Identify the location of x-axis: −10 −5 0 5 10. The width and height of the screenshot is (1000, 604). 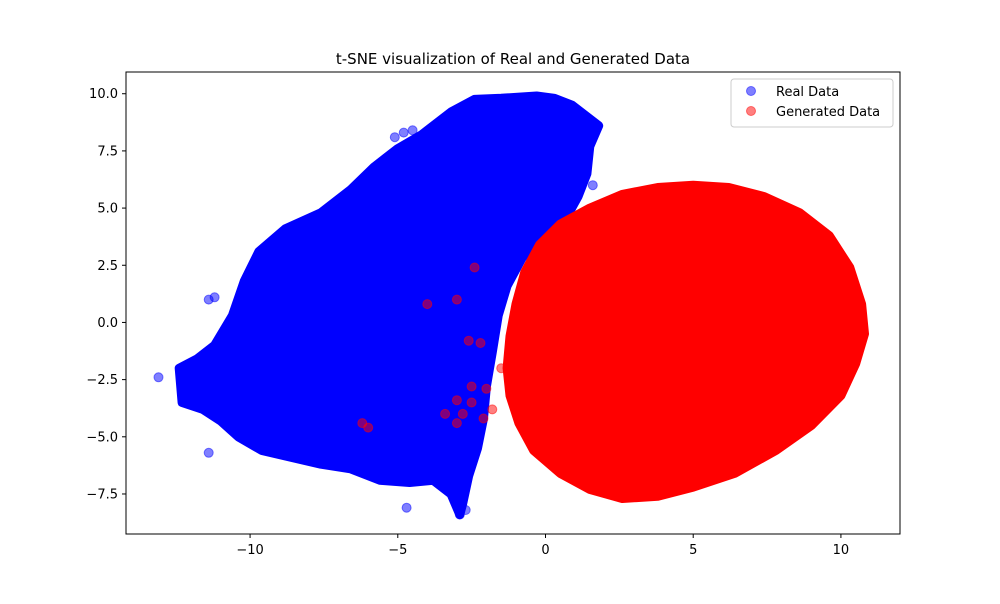
(542, 546).